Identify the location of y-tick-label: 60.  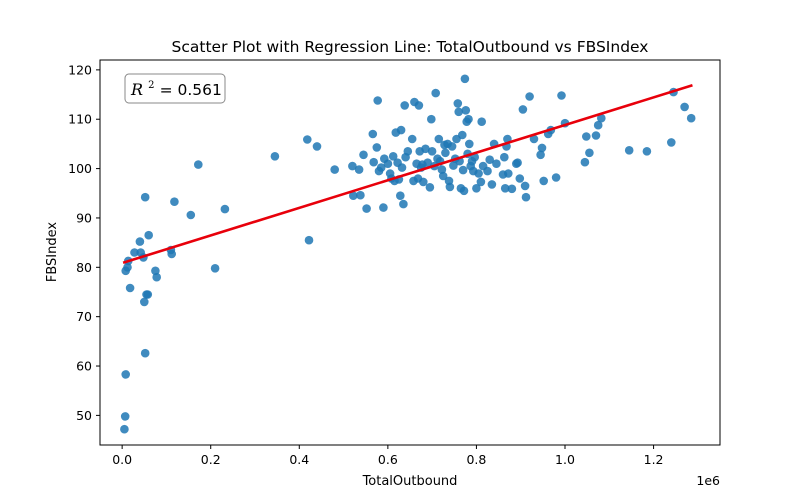
(84, 366).